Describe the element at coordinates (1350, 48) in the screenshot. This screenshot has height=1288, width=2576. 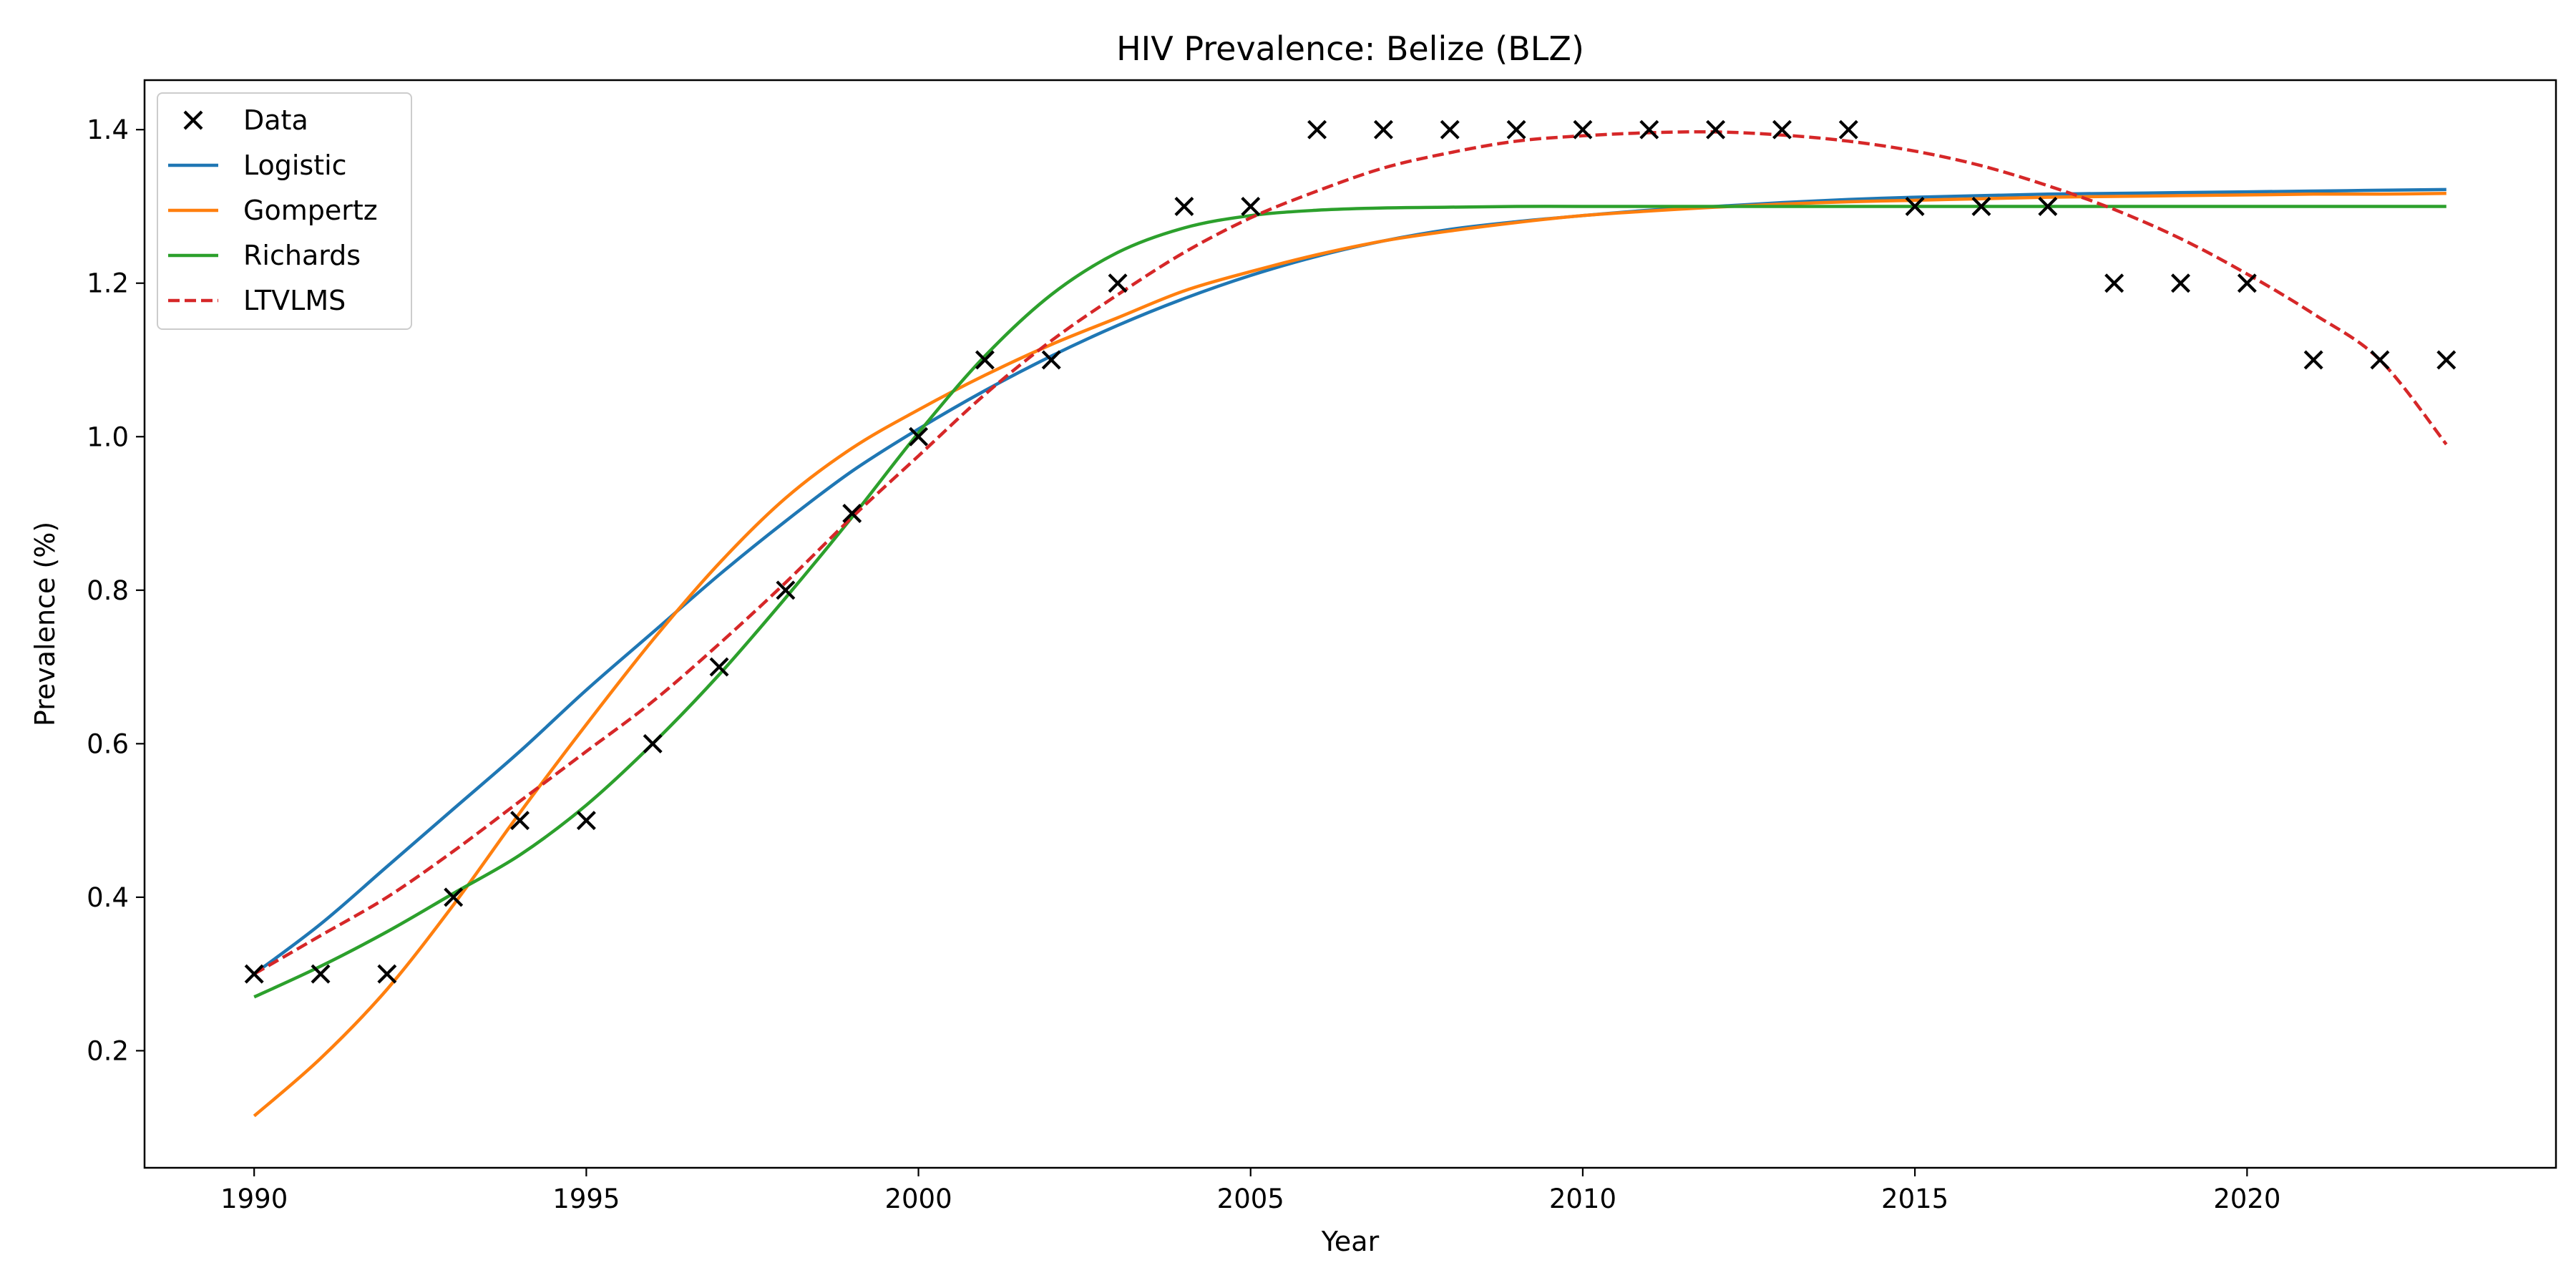
I see `chart-title: HIV Prevalence: Belize (BLZ)` at that location.